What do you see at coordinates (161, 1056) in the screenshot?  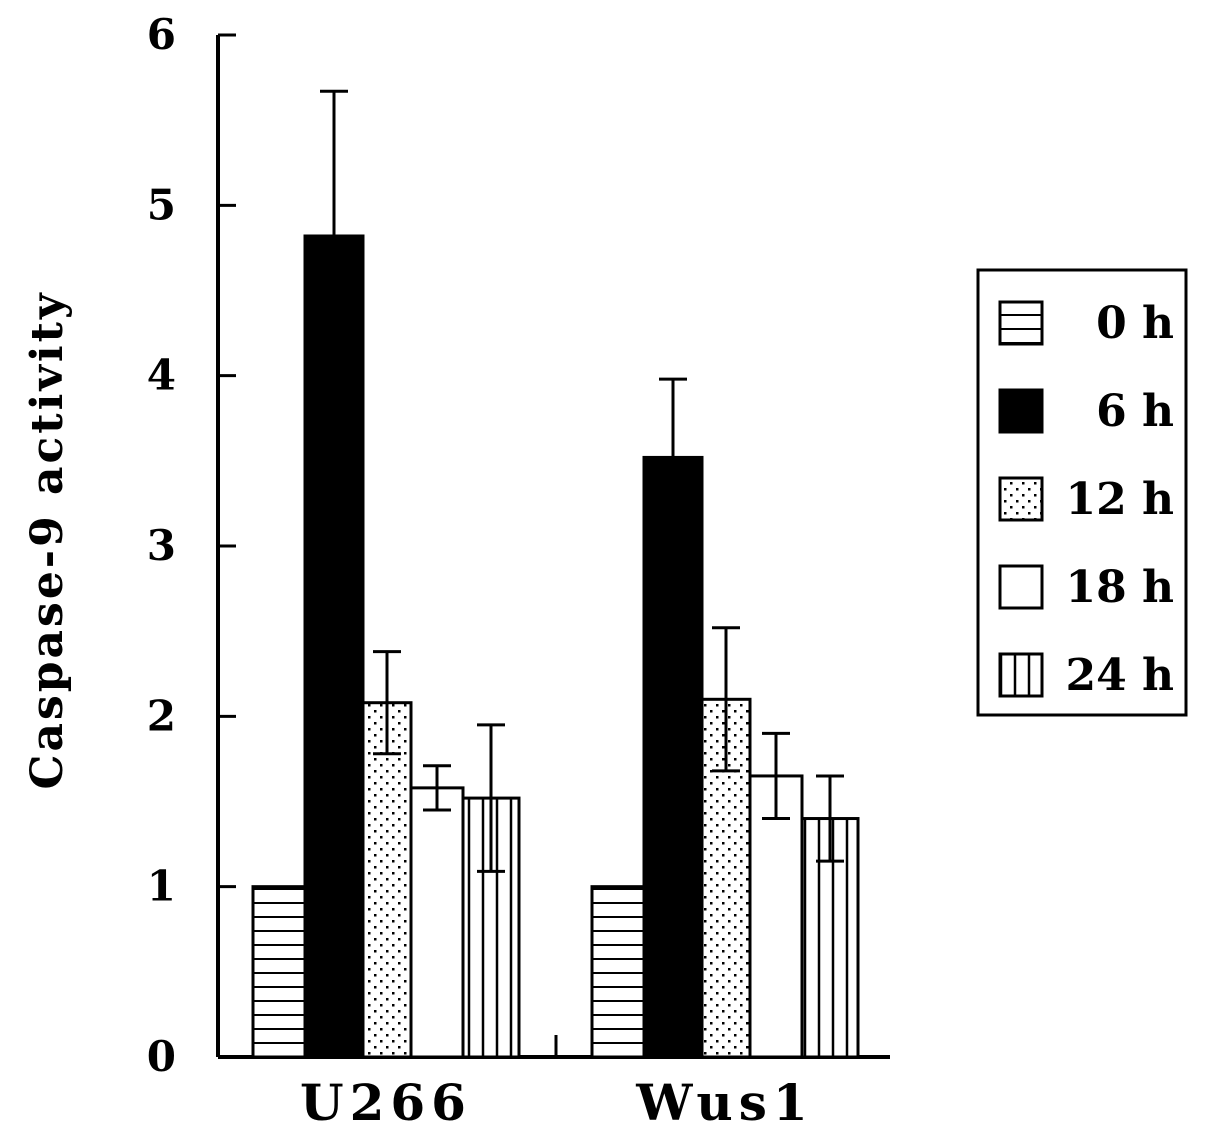 I see `y-tick-label: 0` at bounding box center [161, 1056].